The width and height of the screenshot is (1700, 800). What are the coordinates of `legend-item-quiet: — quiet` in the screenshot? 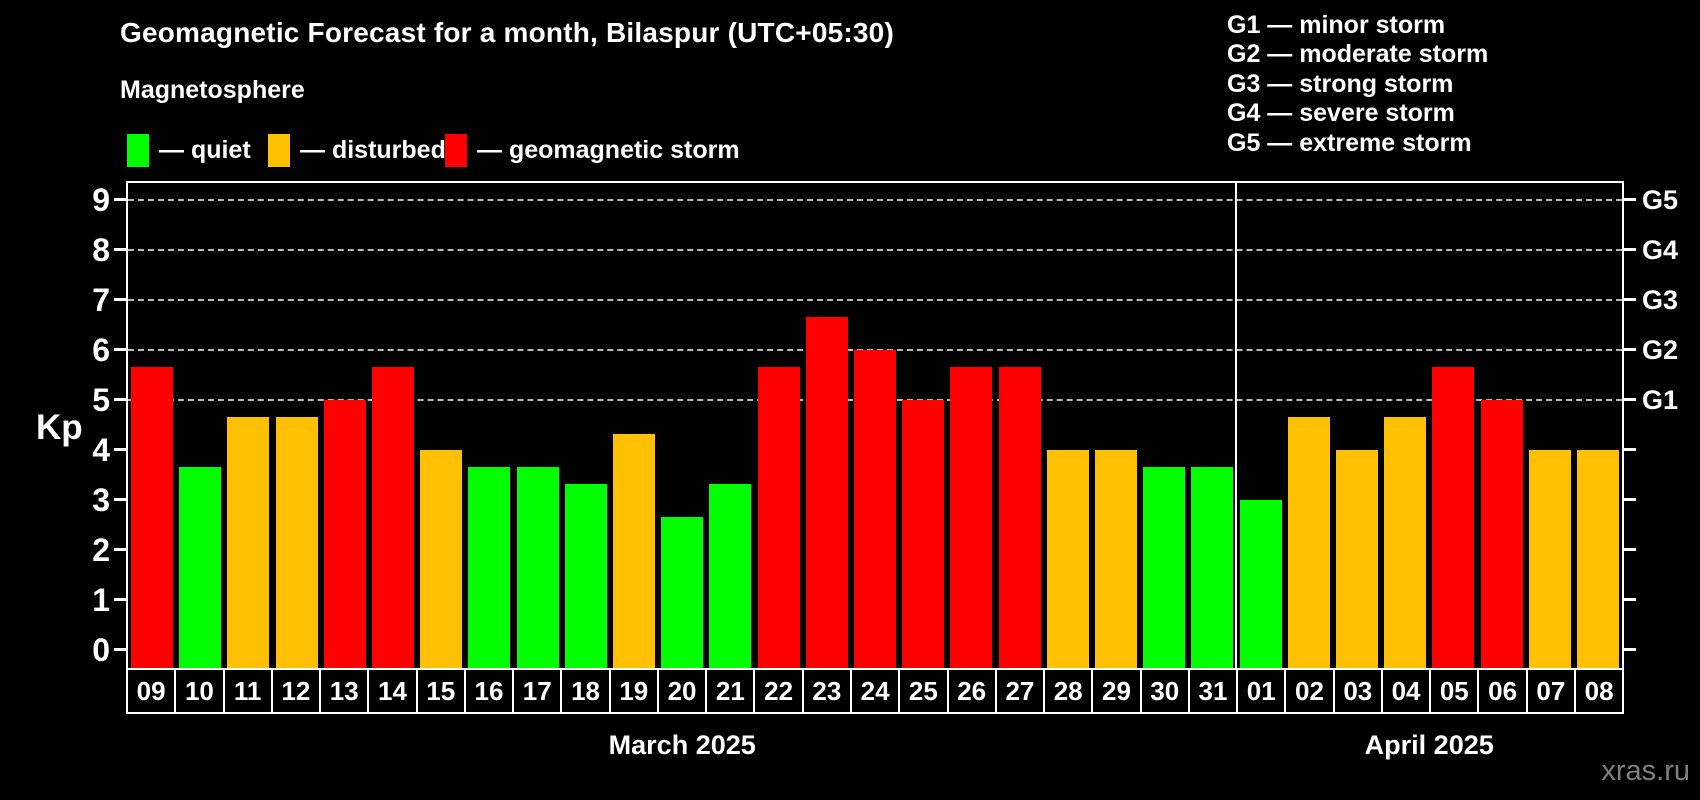 It's located at (189, 150).